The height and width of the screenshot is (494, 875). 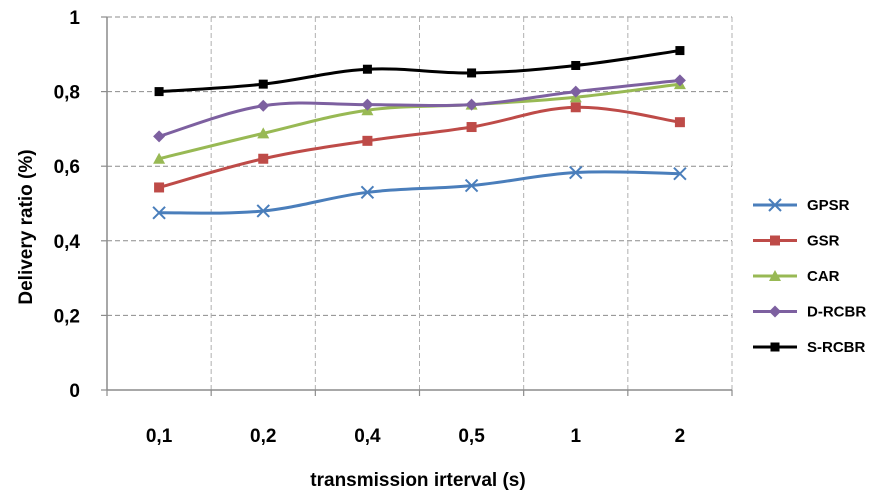 I want to click on legend-marker-gpsr, so click(x=775, y=205).